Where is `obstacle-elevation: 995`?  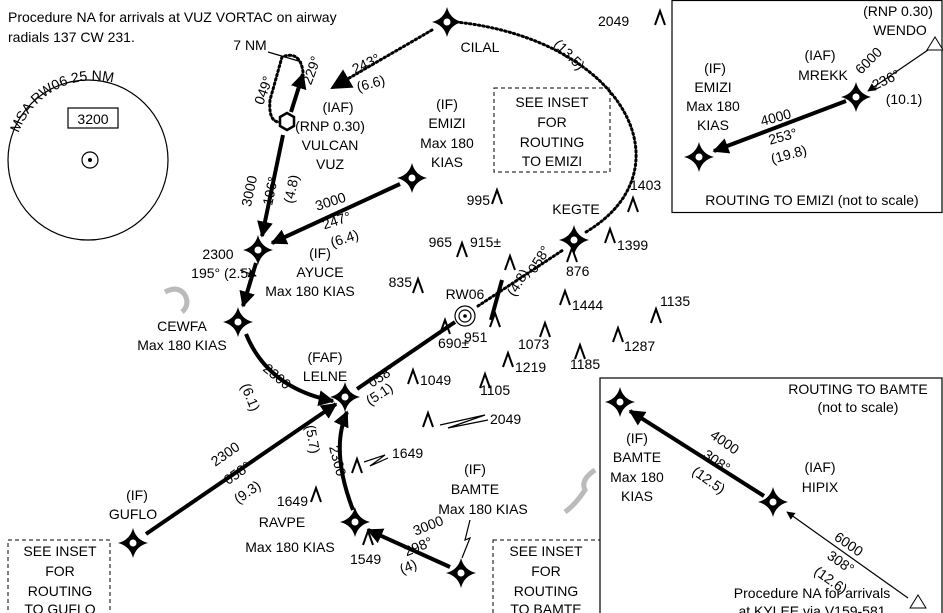 obstacle-elevation: 995 is located at coordinates (479, 200).